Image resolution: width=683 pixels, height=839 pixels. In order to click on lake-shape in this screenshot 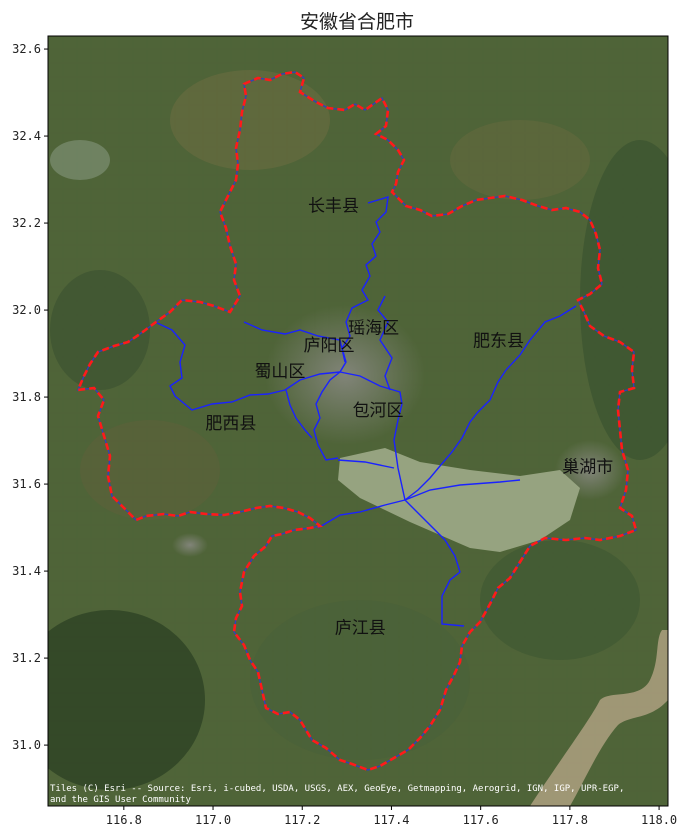, I will do `click(459, 500)`.